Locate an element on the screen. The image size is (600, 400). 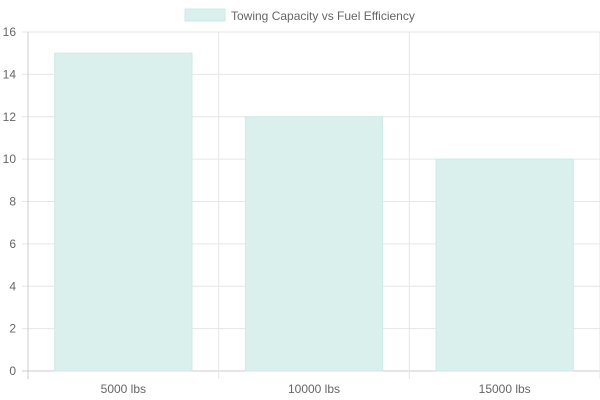
x-axis-tick-labels: 5000 lbs 10000 lbs 15000 lbs is located at coordinates (316, 389).